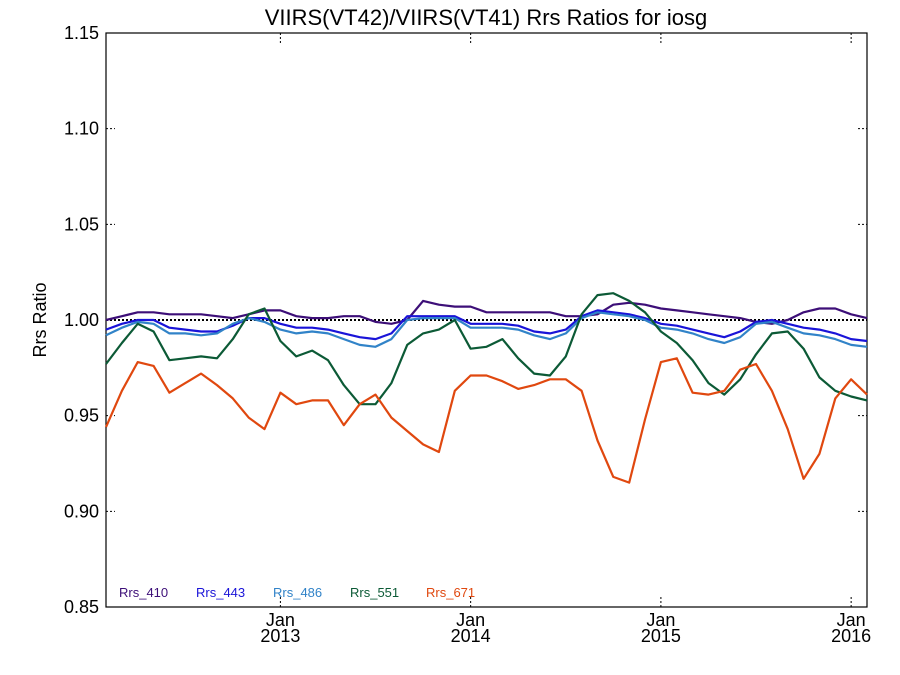 The height and width of the screenshot is (675, 900). Describe the element at coordinates (851, 636) in the screenshot. I see `x-tick-year-label: 2016` at that location.